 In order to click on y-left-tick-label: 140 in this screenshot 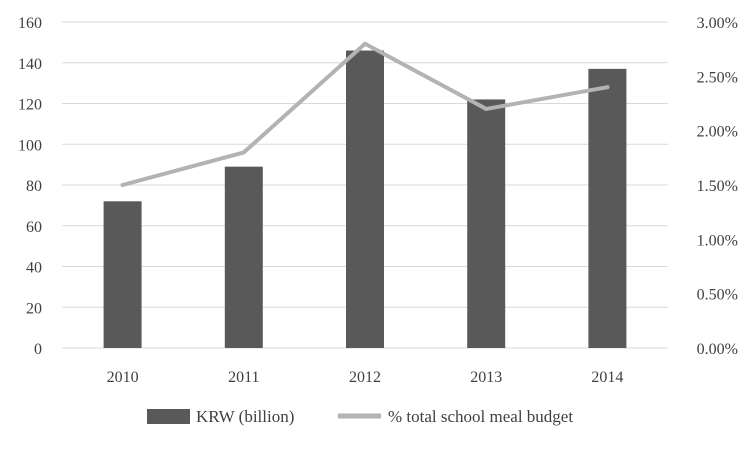, I will do `click(30, 64)`.